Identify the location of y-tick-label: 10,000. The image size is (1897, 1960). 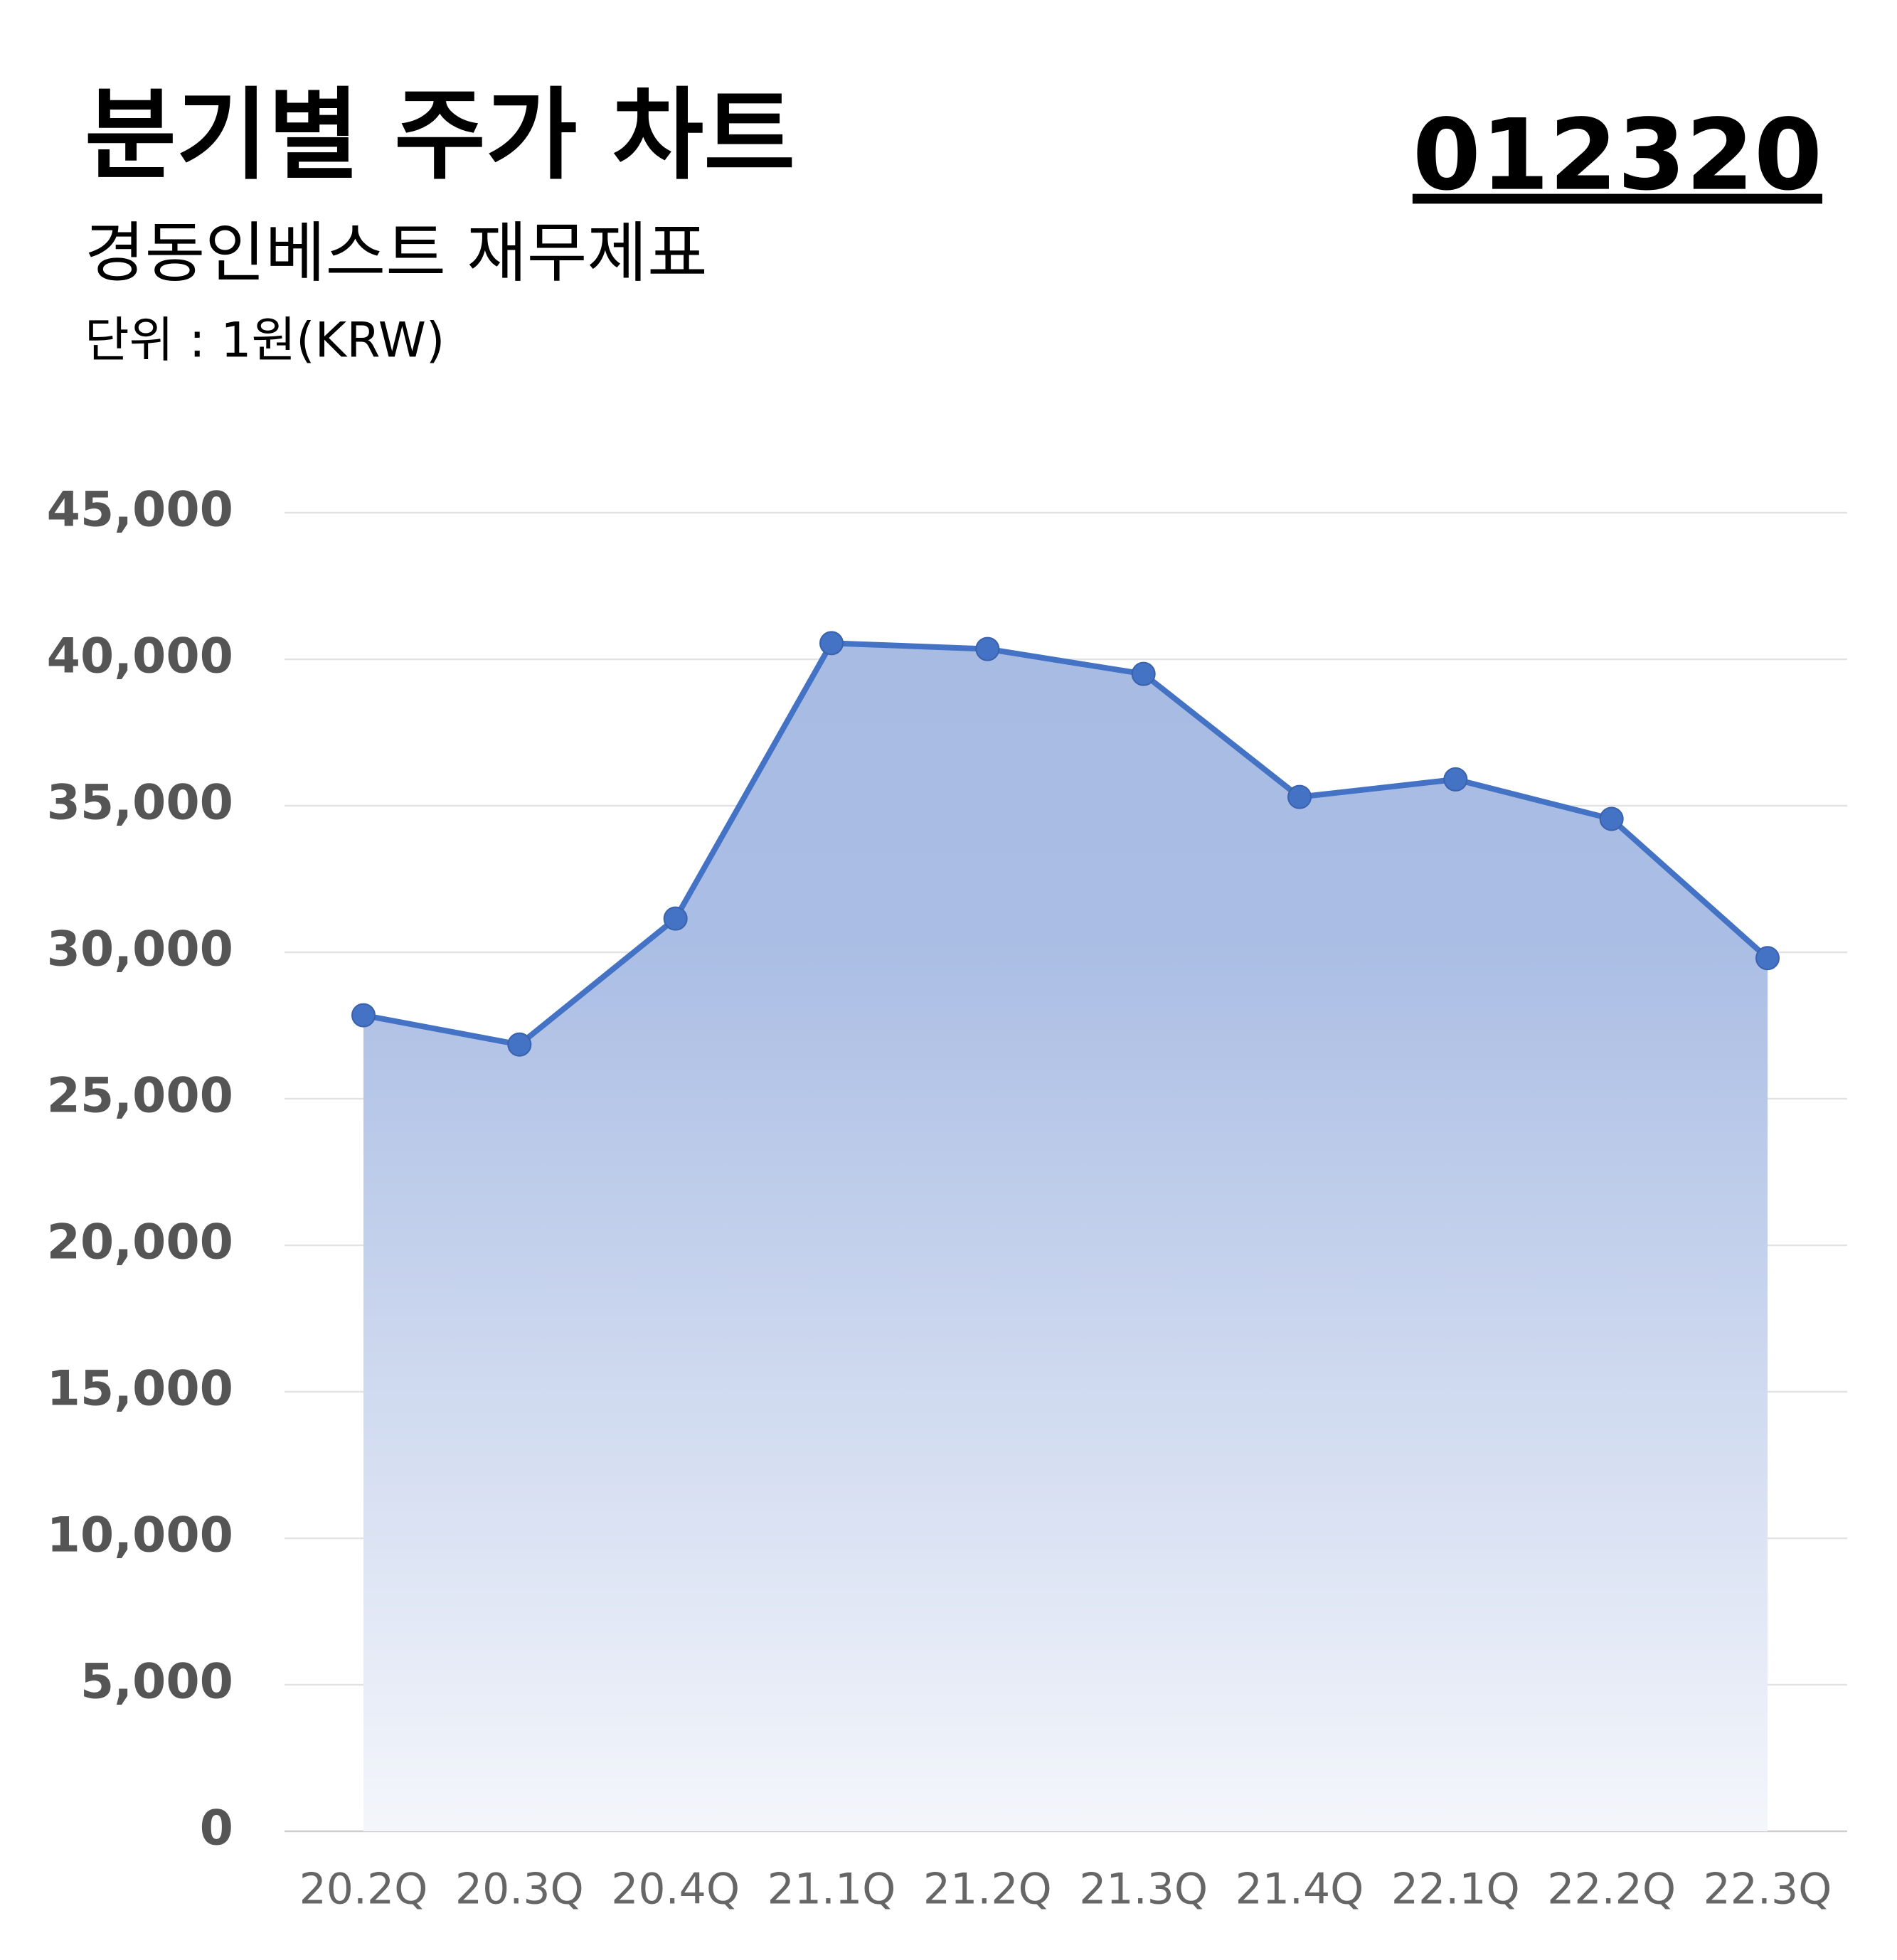
(140, 1536).